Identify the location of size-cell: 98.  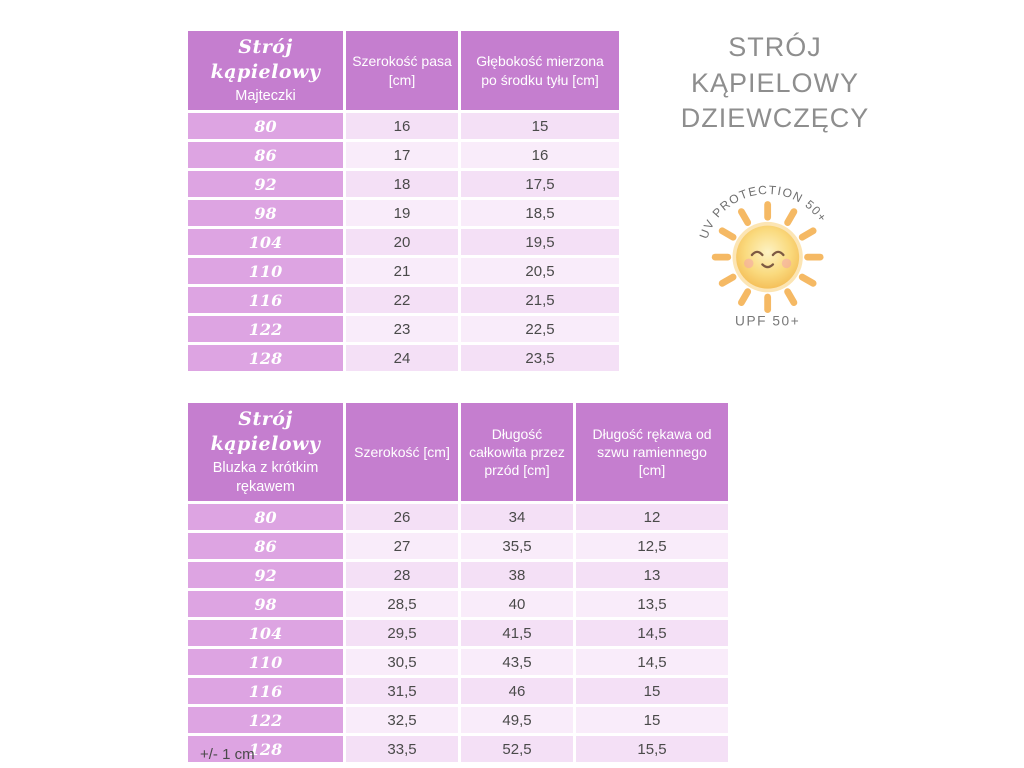
(265, 213).